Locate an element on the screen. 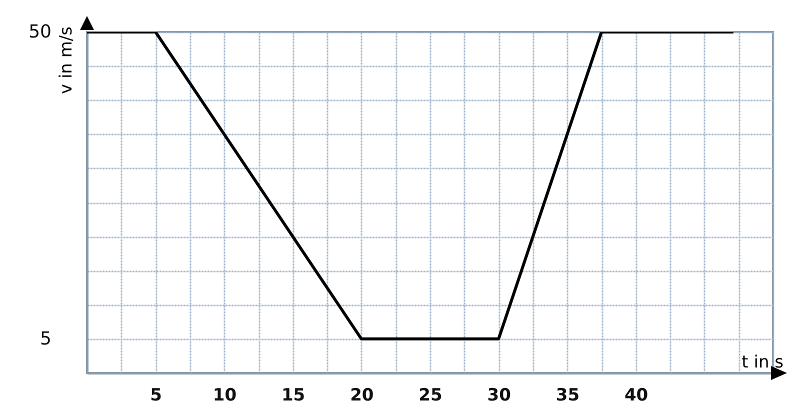 This screenshot has width=789, height=410. x-tick-label: 25 is located at coordinates (430, 396).